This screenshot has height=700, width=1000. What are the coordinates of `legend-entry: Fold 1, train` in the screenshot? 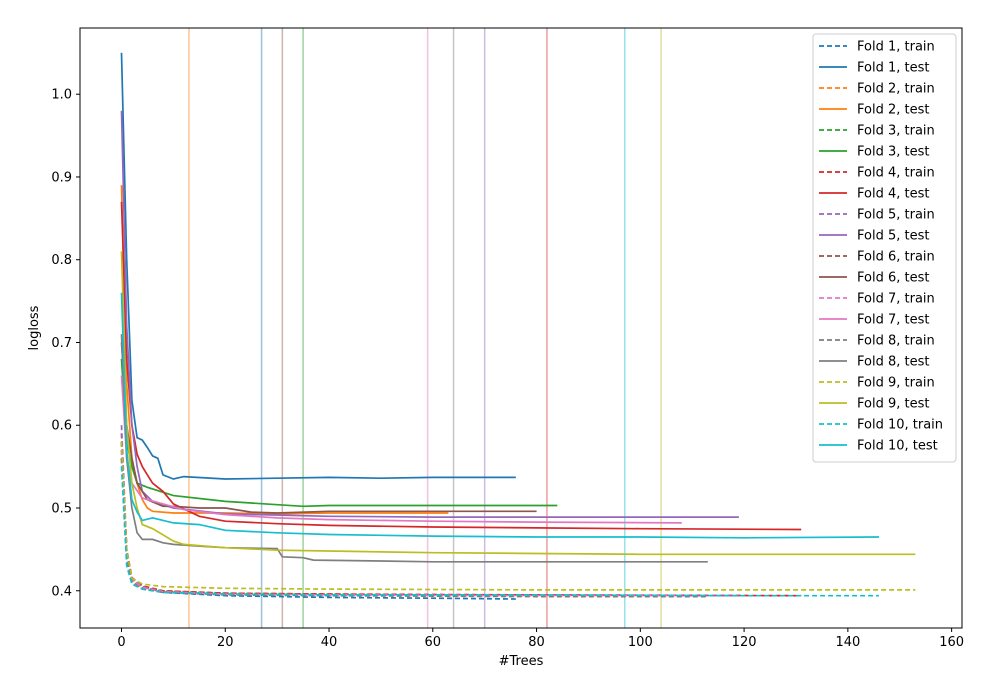 It's located at (896, 47).